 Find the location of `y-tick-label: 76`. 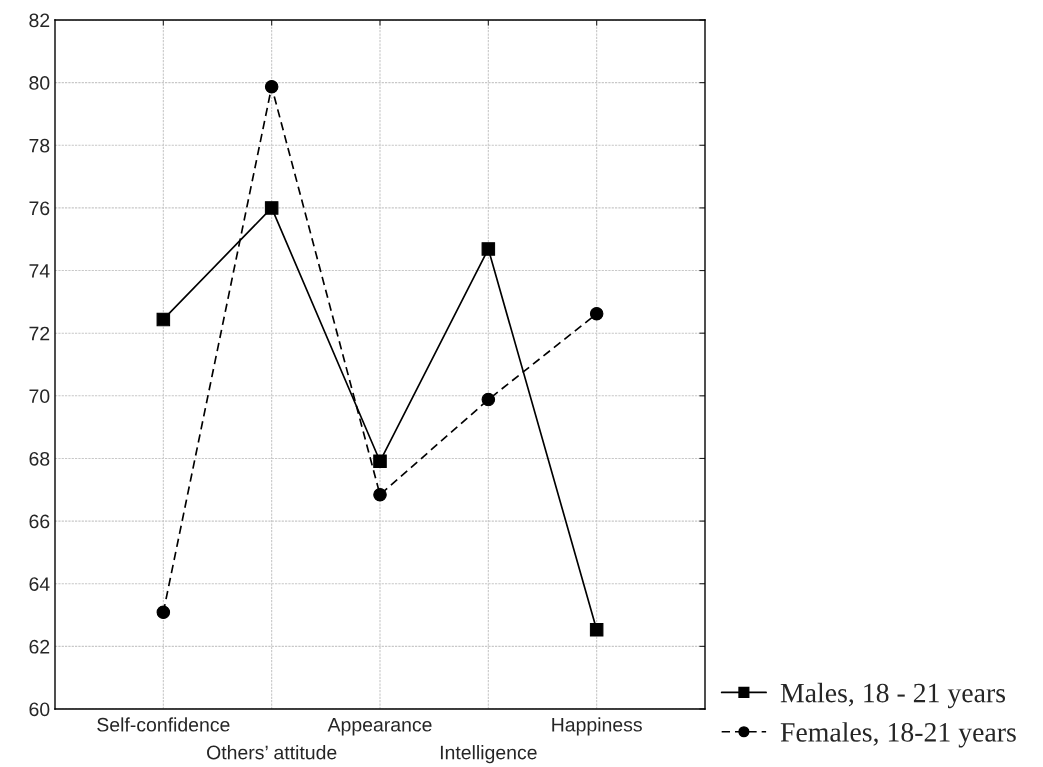

y-tick-label: 76 is located at coordinates (39, 208).